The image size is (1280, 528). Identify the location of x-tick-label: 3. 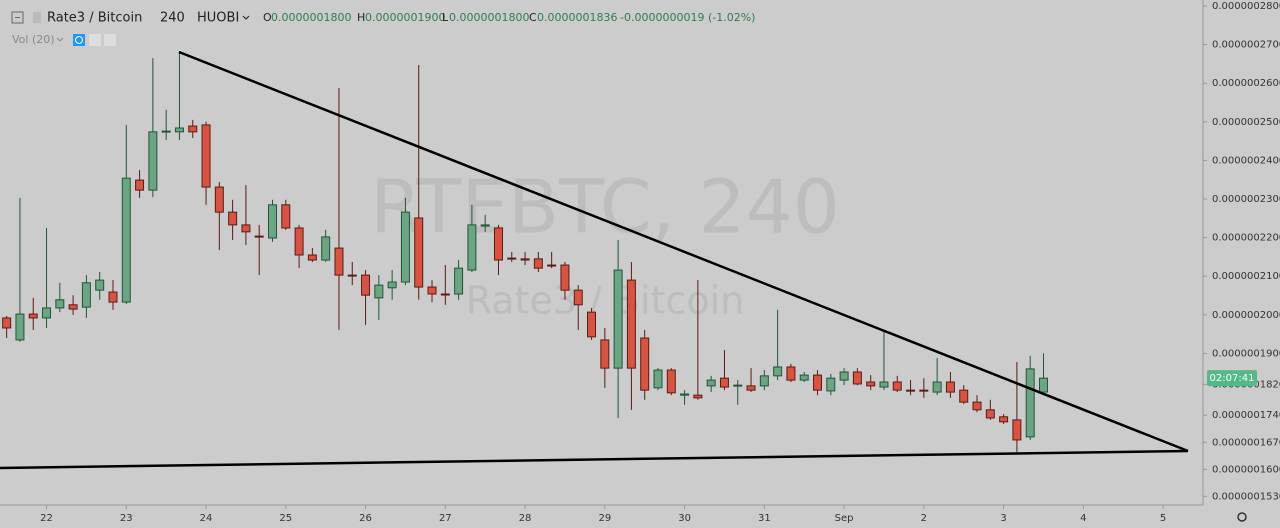
(1003, 518).